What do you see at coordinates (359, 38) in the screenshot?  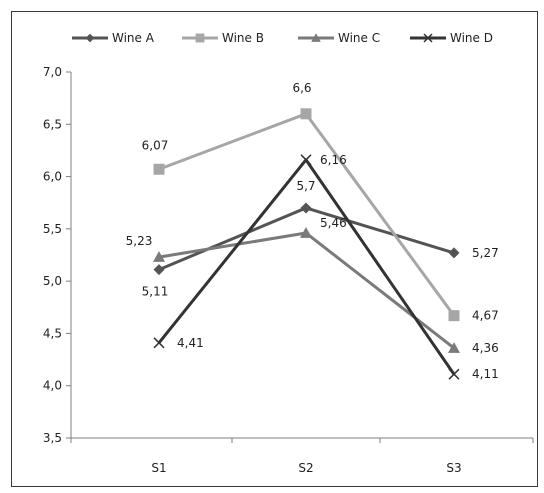 I see `legend-label: Wine C` at bounding box center [359, 38].